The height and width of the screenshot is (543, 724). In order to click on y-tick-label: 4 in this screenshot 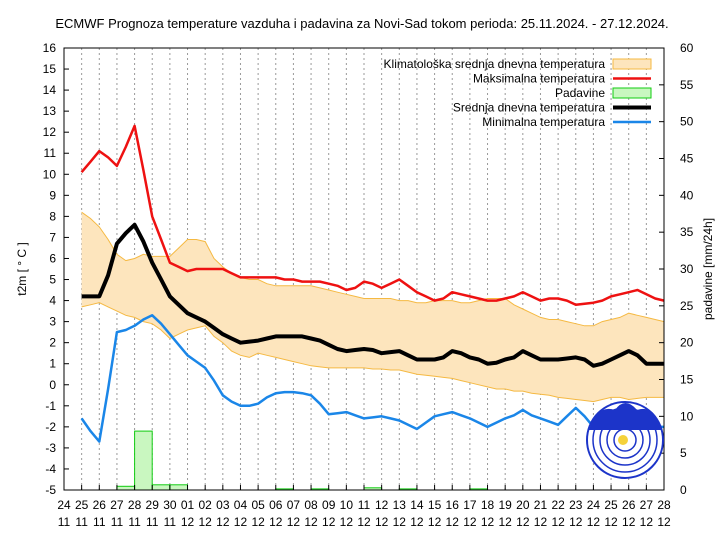, I will do `click(52, 301)`.